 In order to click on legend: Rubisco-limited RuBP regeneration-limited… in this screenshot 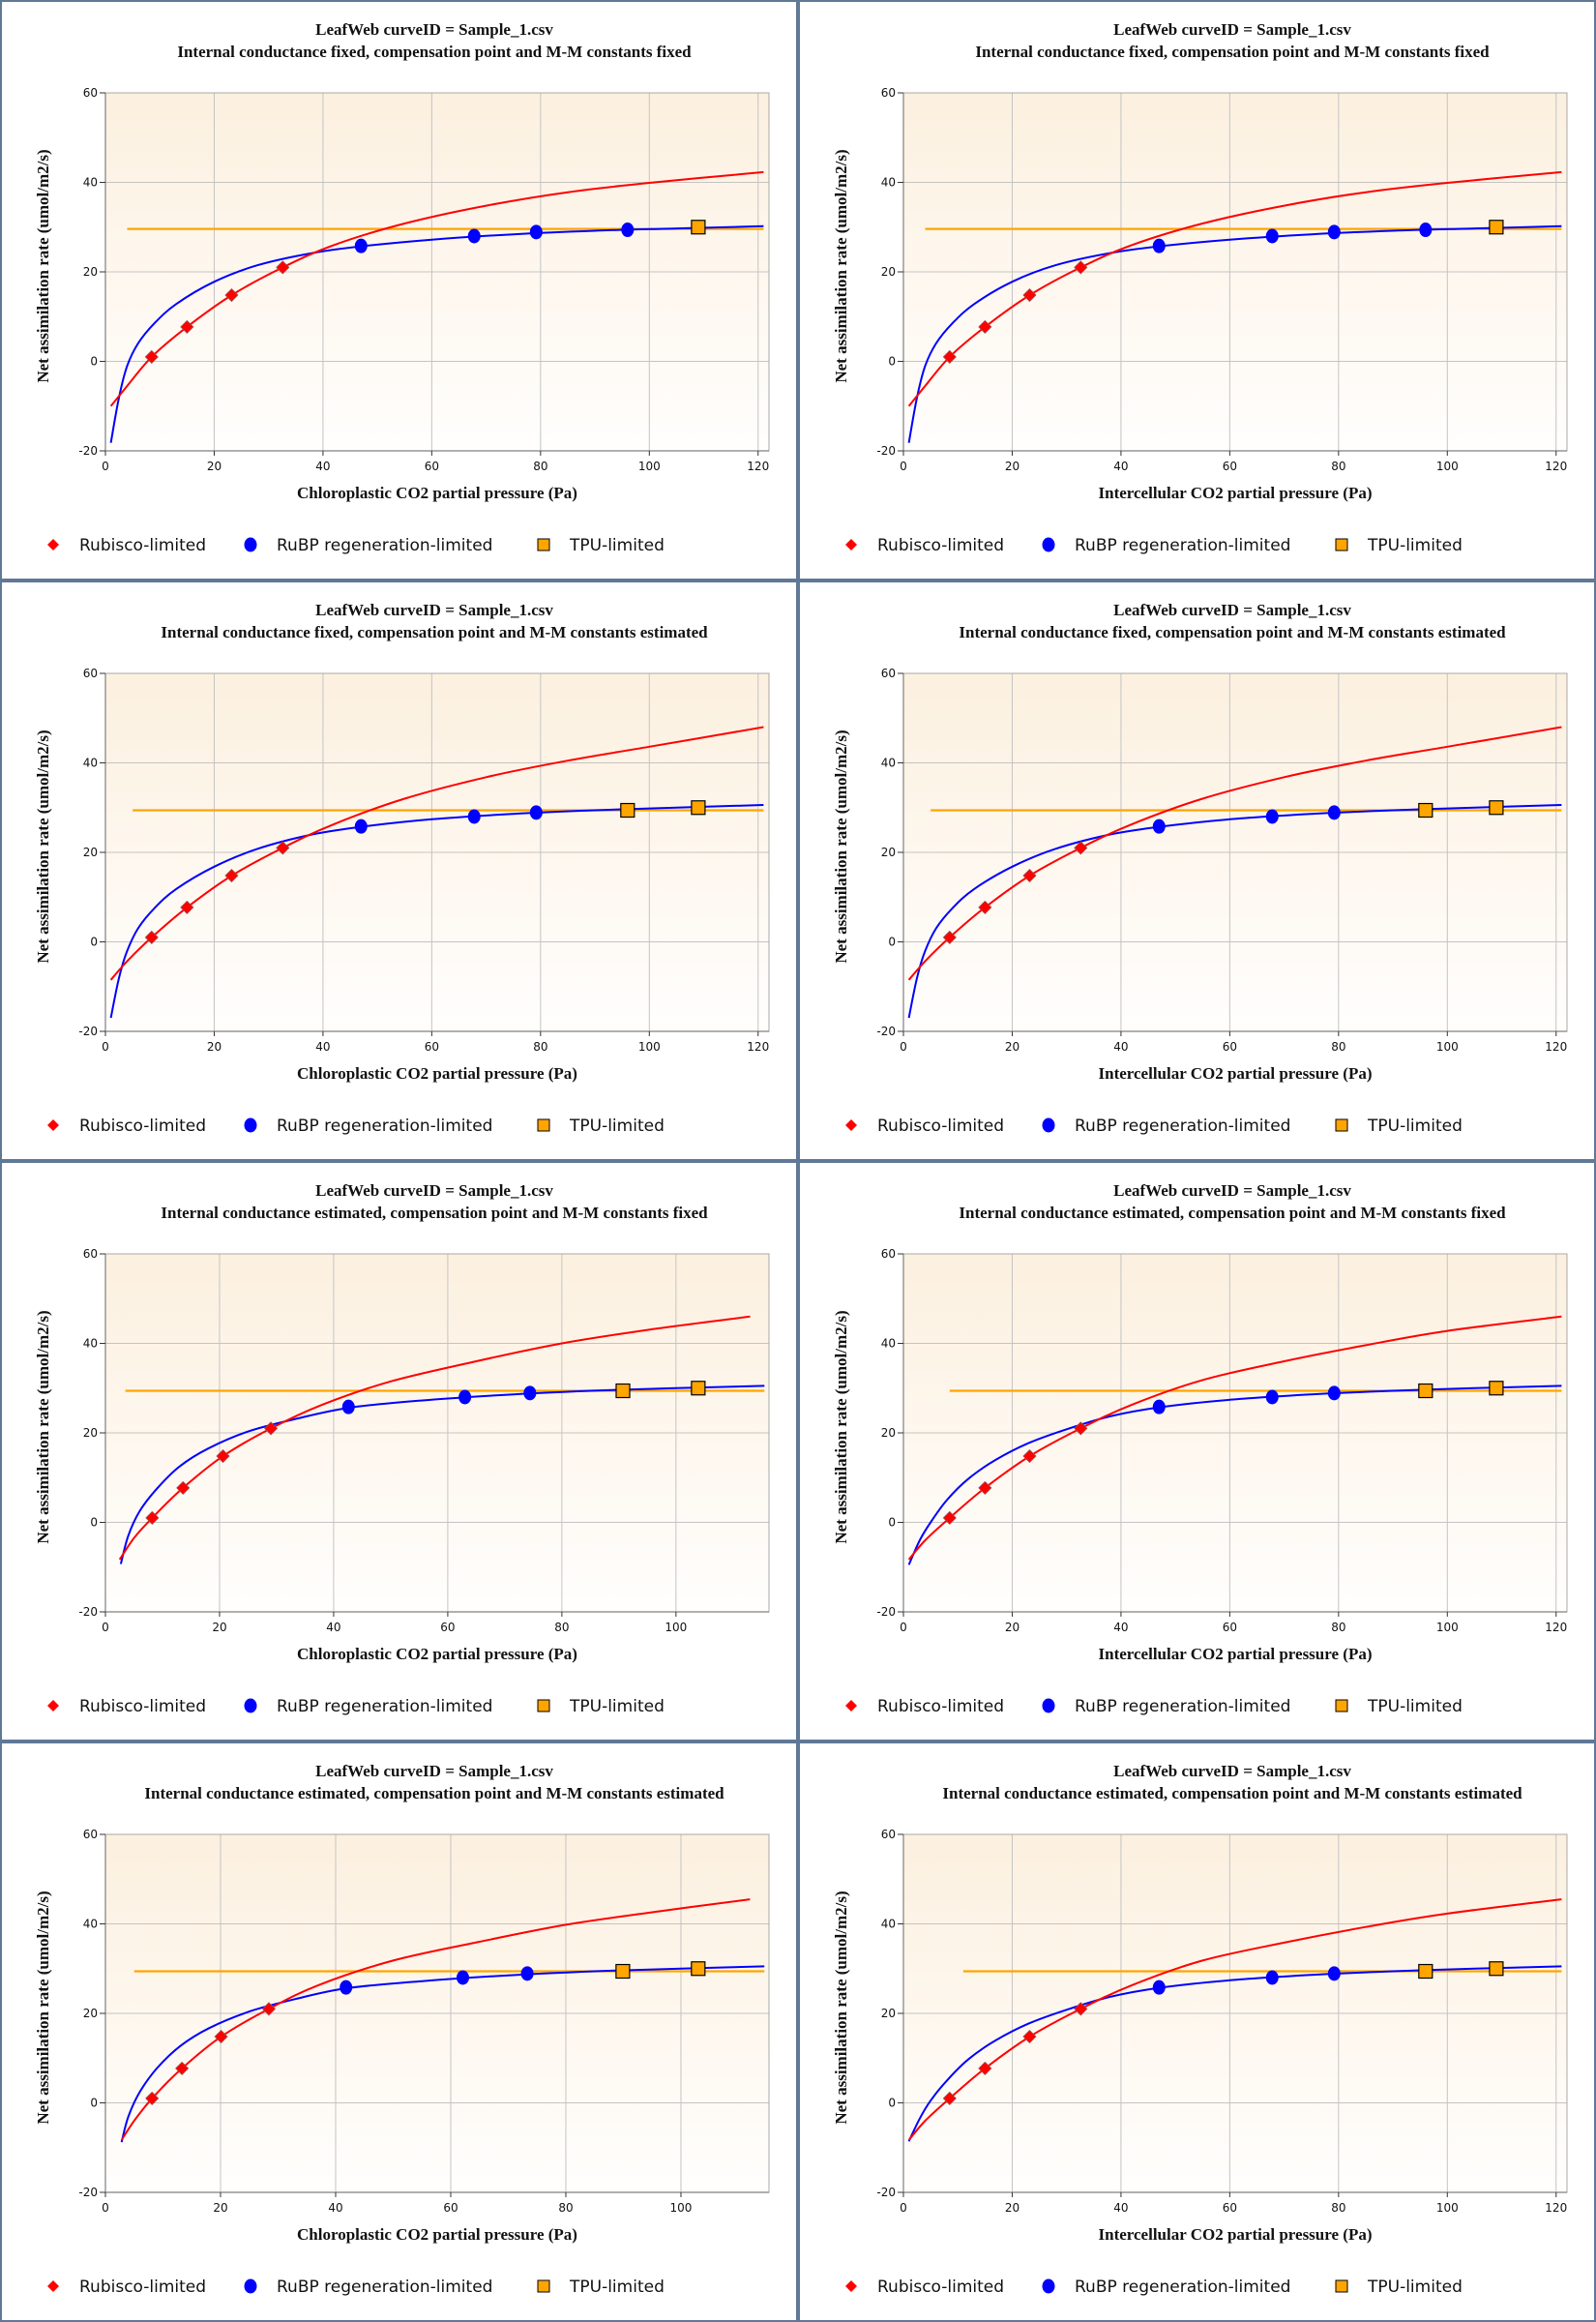, I will do `click(1154, 545)`.